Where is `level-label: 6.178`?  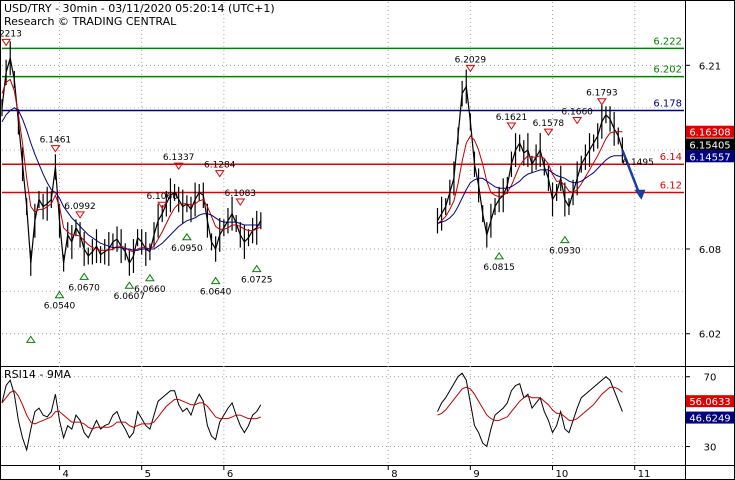
level-label: 6.178 is located at coordinates (667, 104).